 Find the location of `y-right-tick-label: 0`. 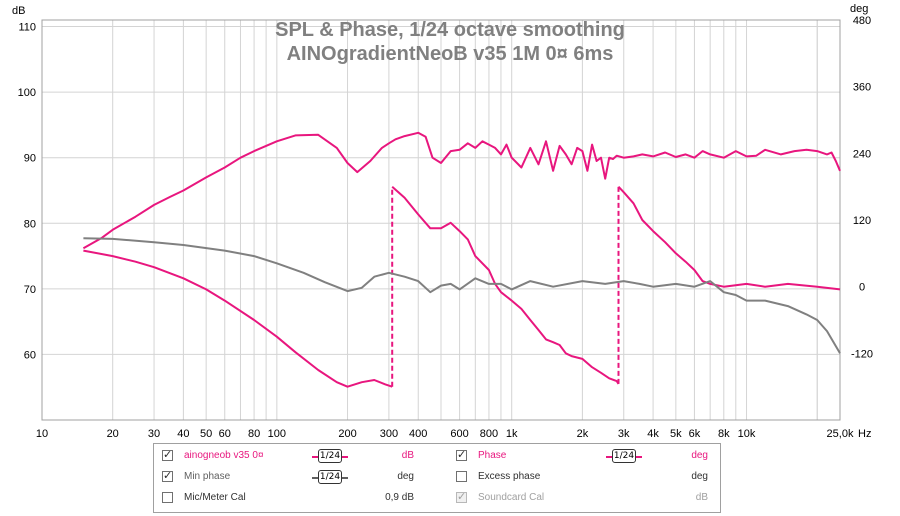

y-right-tick-label: 0 is located at coordinates (862, 288).